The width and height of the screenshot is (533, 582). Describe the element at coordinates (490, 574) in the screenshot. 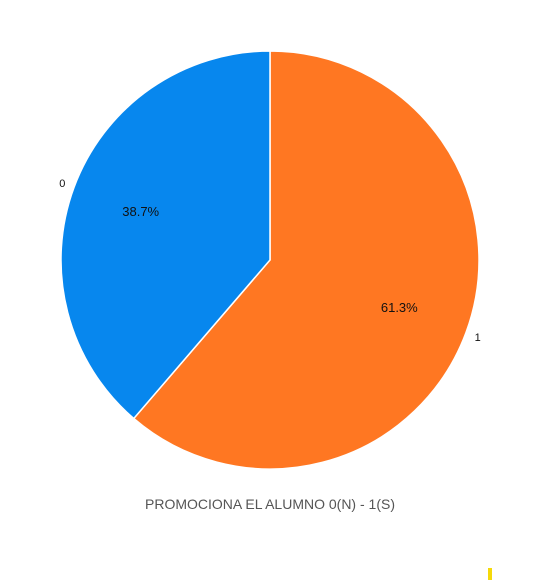

I see `corner-marker` at that location.